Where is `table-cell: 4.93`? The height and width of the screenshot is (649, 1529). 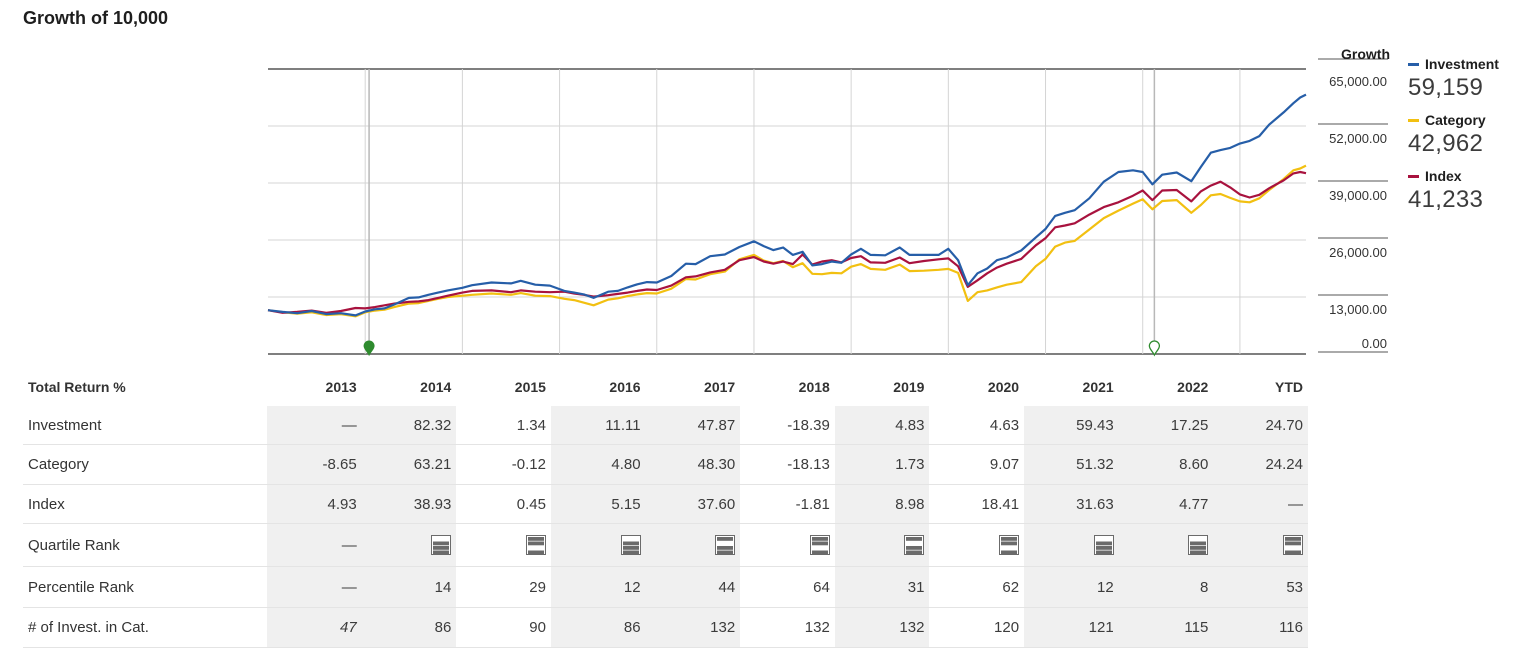
table-cell: 4.93 is located at coordinates (314, 504).